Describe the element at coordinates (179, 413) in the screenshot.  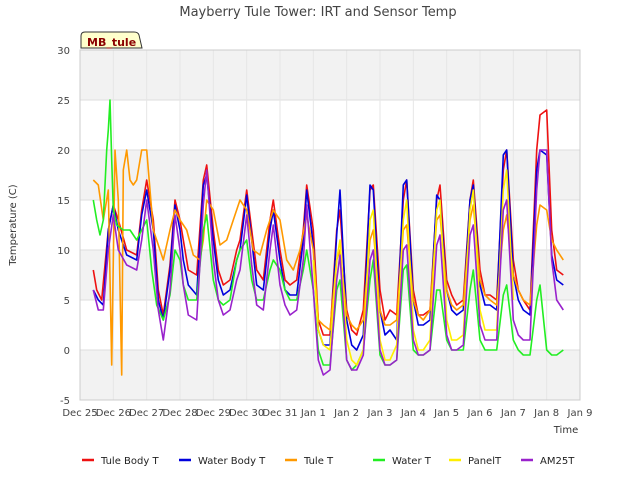
I see `x-tick-label: Dec 28` at that location.